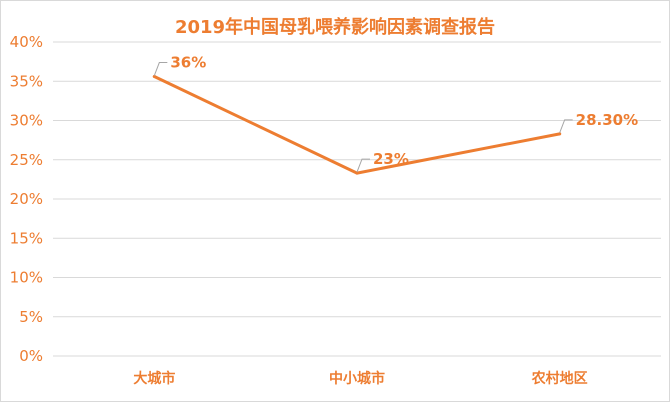 The height and width of the screenshot is (402, 670). I want to click on y-tick-label: 10%, so click(26, 278).